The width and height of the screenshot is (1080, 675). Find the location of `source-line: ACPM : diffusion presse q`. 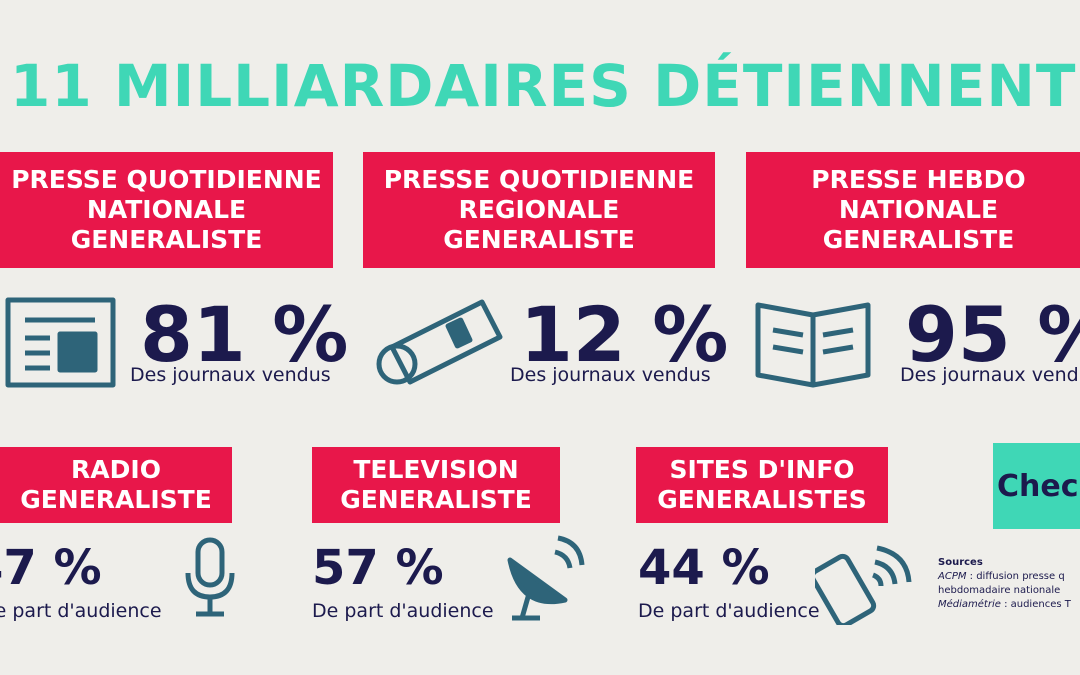

source-line: ACPM : diffusion presse q is located at coordinates (1004, 577).